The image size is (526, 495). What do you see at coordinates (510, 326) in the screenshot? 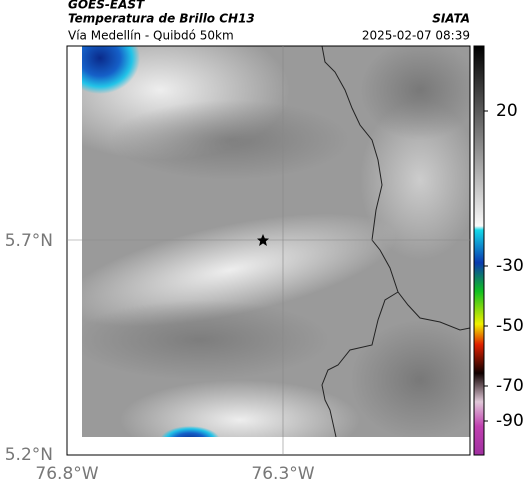
I see `colorbar-tick-label: -50` at bounding box center [510, 326].